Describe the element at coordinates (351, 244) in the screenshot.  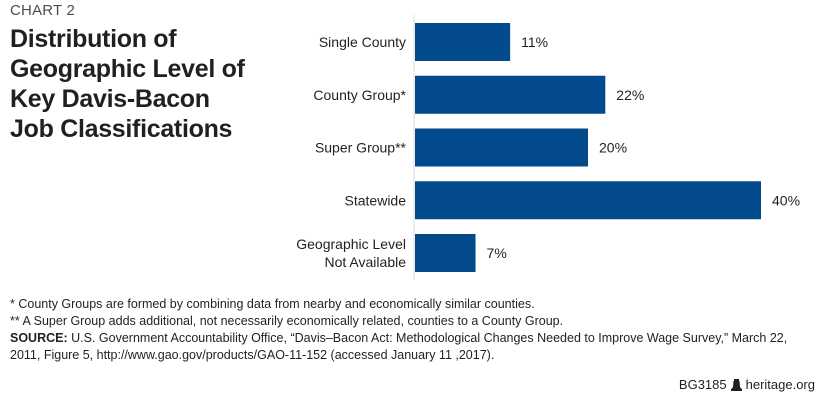
I see `category-label: Geographic Level` at that location.